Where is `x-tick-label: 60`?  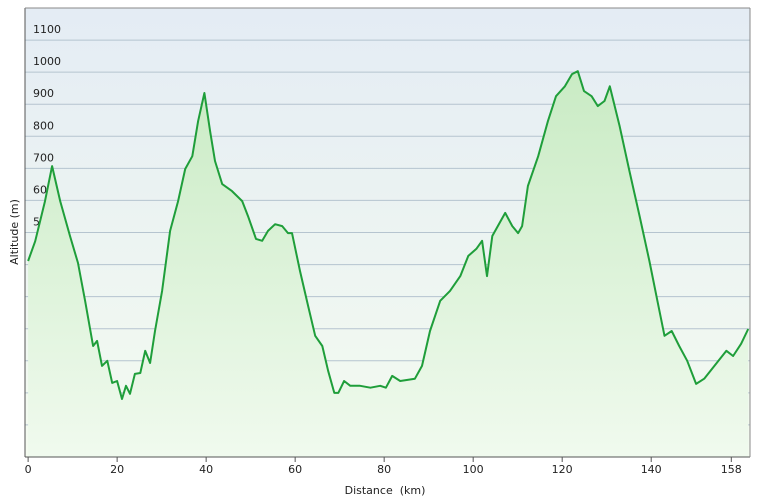
x-tick-label: 60 is located at coordinates (295, 469).